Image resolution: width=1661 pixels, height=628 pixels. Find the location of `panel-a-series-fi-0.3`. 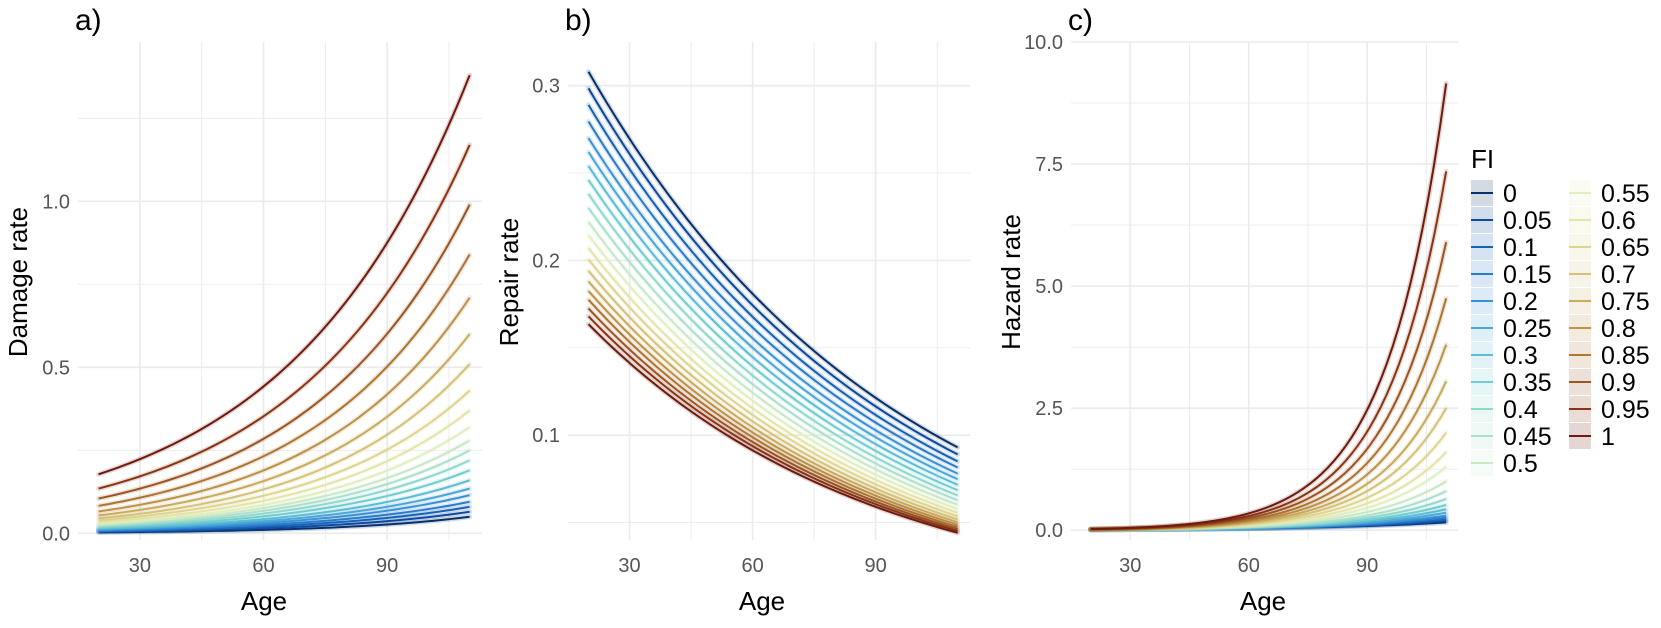

panel-a-series-fi-0.3 is located at coordinates (284, 504).